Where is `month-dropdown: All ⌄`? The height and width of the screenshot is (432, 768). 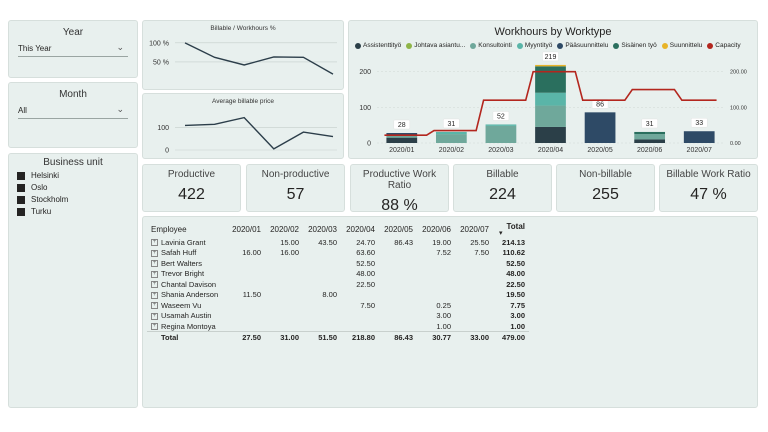 month-dropdown: All ⌄ is located at coordinates (73, 111).